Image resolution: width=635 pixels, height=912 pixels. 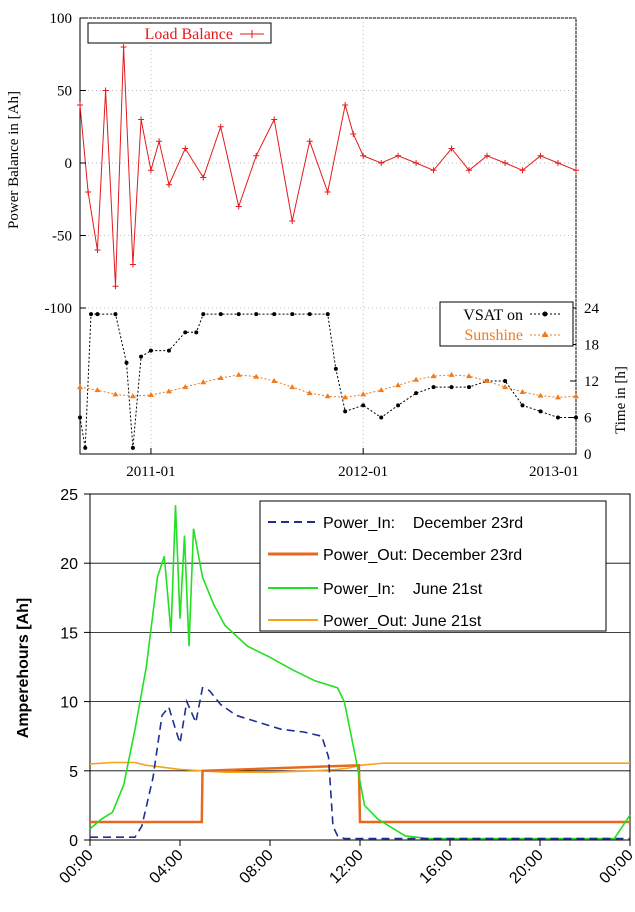 I want to click on bottom-y-tick-label: 20, so click(x=69, y=564).